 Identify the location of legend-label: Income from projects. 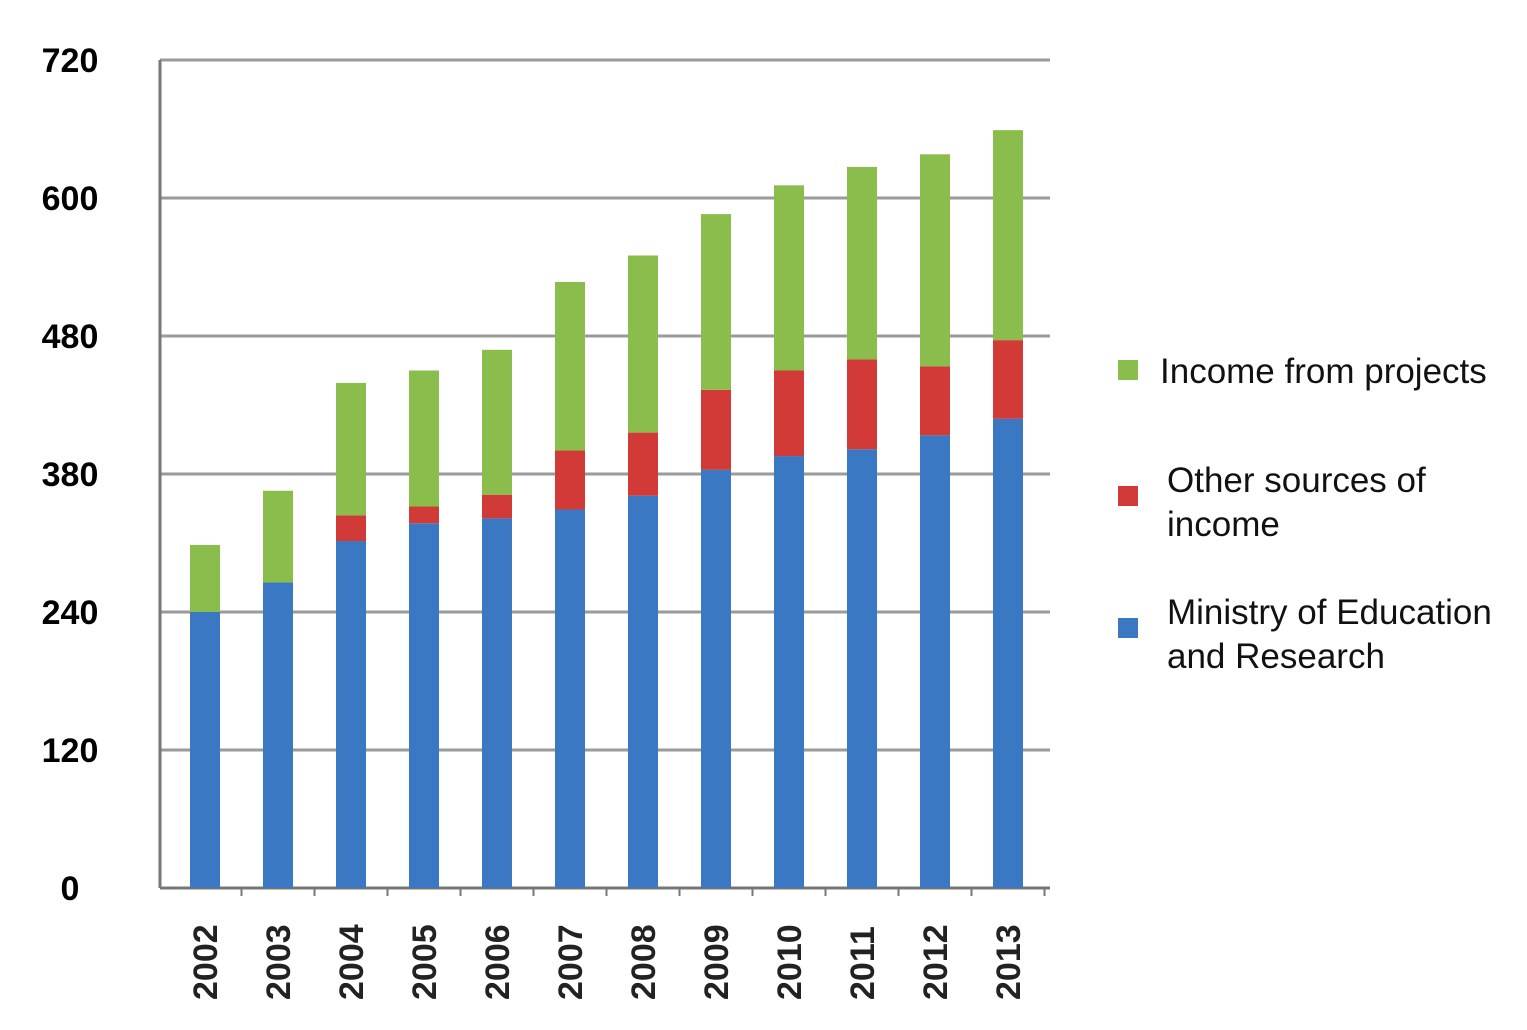
(1323, 371).